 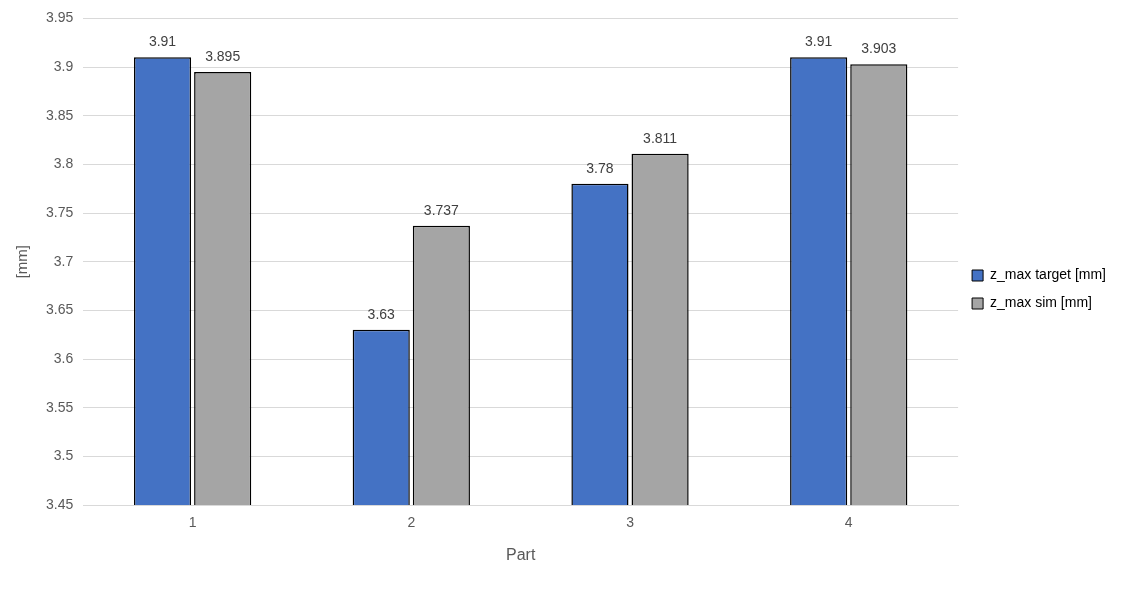 I want to click on x-axis-title: Part, so click(x=520, y=554).